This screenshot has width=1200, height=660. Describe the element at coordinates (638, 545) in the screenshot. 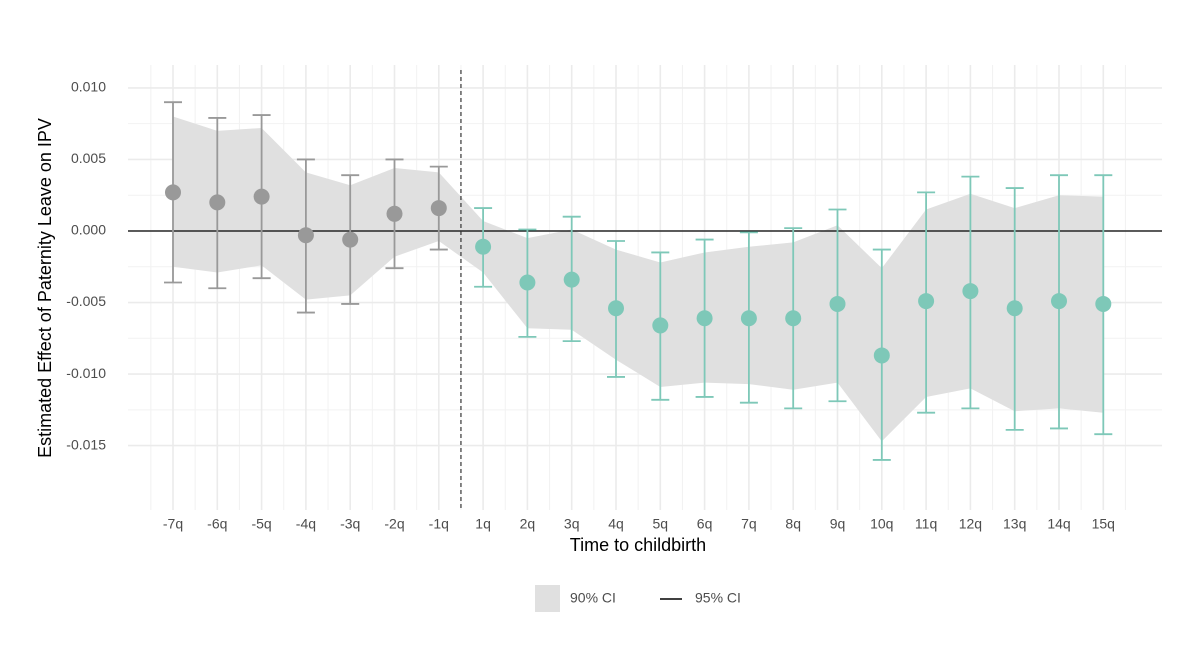

I see `x-axis-title: Time to childbirth` at that location.